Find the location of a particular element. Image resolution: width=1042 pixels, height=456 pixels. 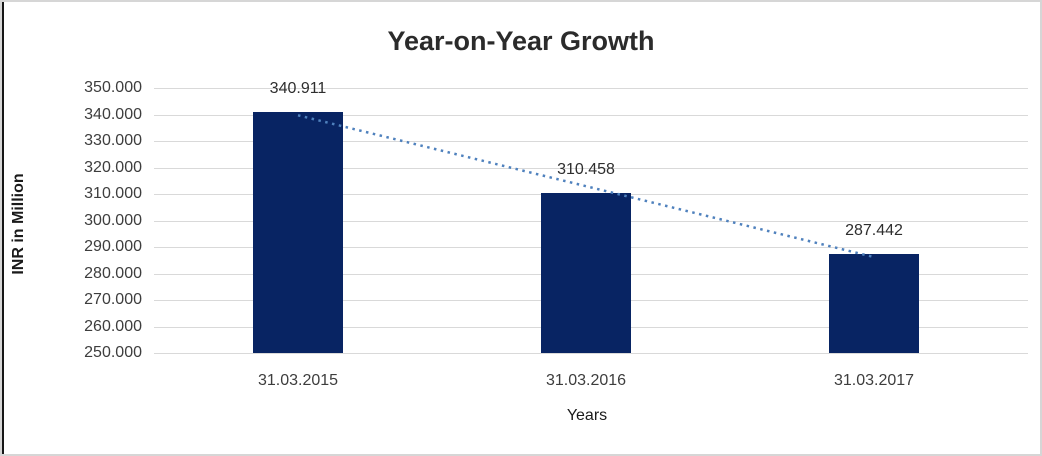

y-tick-label: 340.000 is located at coordinates (113, 114).